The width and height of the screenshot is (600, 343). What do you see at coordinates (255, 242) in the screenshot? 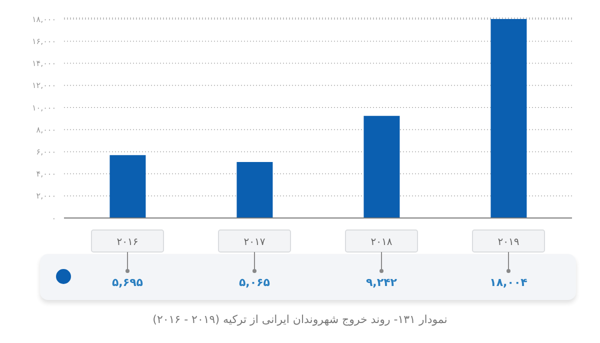
I see `x-tick-label: ۲۰۱۷` at bounding box center [255, 242].